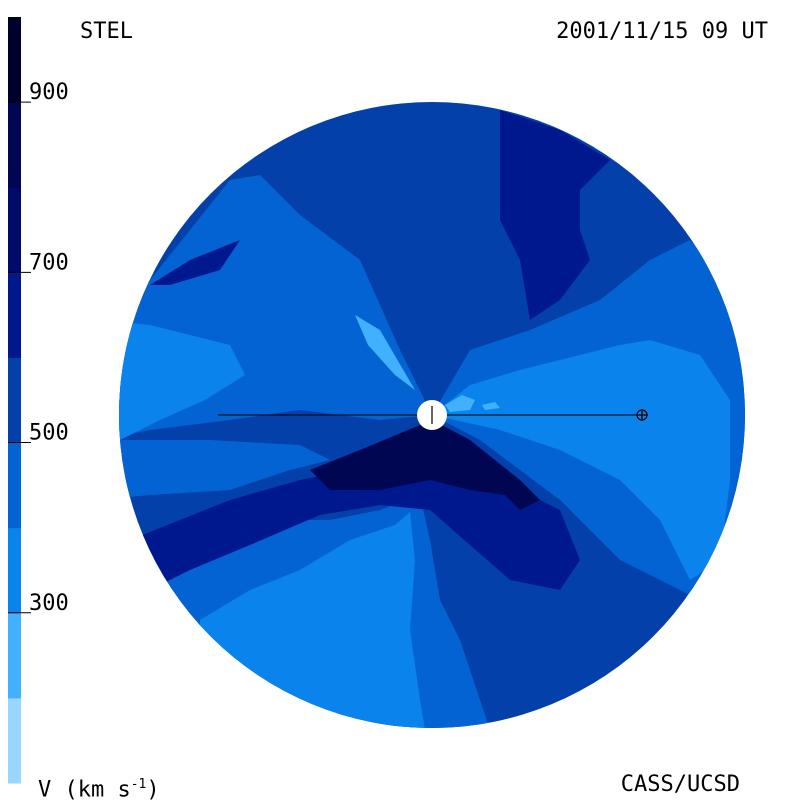  What do you see at coordinates (38, 348) in the screenshot?
I see `colorbar-ticks: 300 500 700 900` at bounding box center [38, 348].